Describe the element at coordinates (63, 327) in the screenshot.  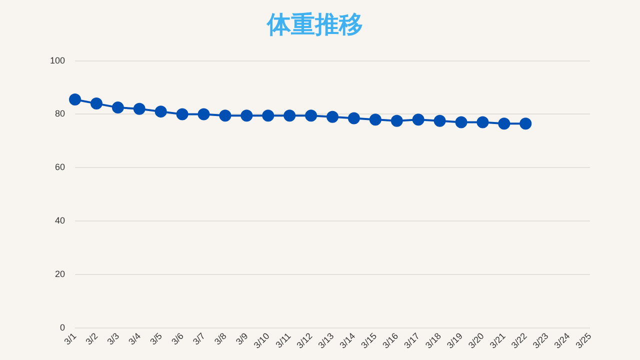
I see `y-tick-label: 0` at that location.